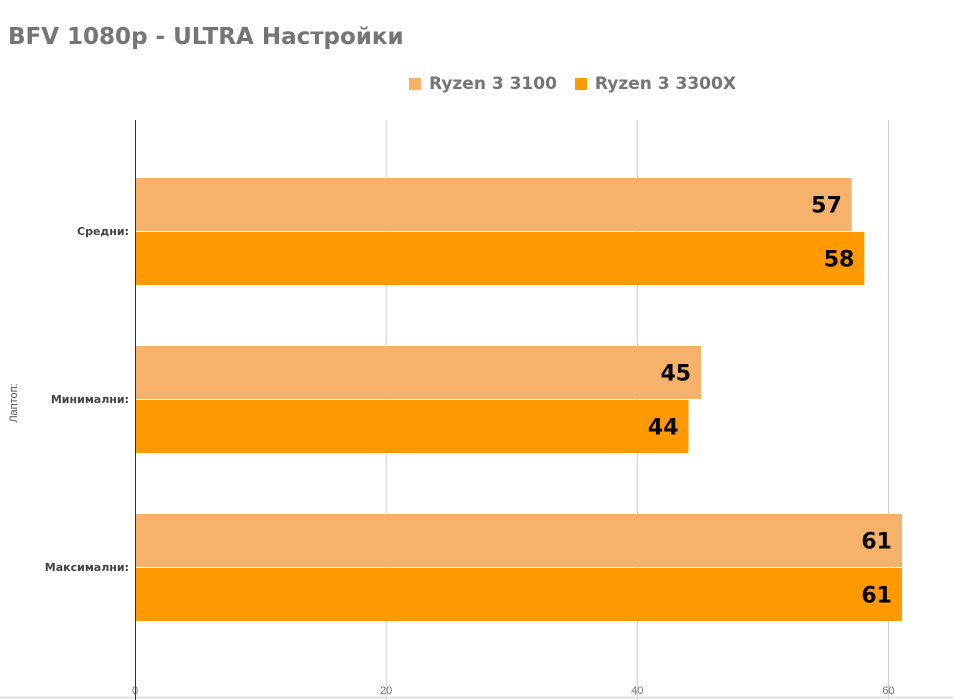 The height and width of the screenshot is (700, 953). What do you see at coordinates (103, 231) in the screenshot?
I see `category-label-1: Средни:` at bounding box center [103, 231].